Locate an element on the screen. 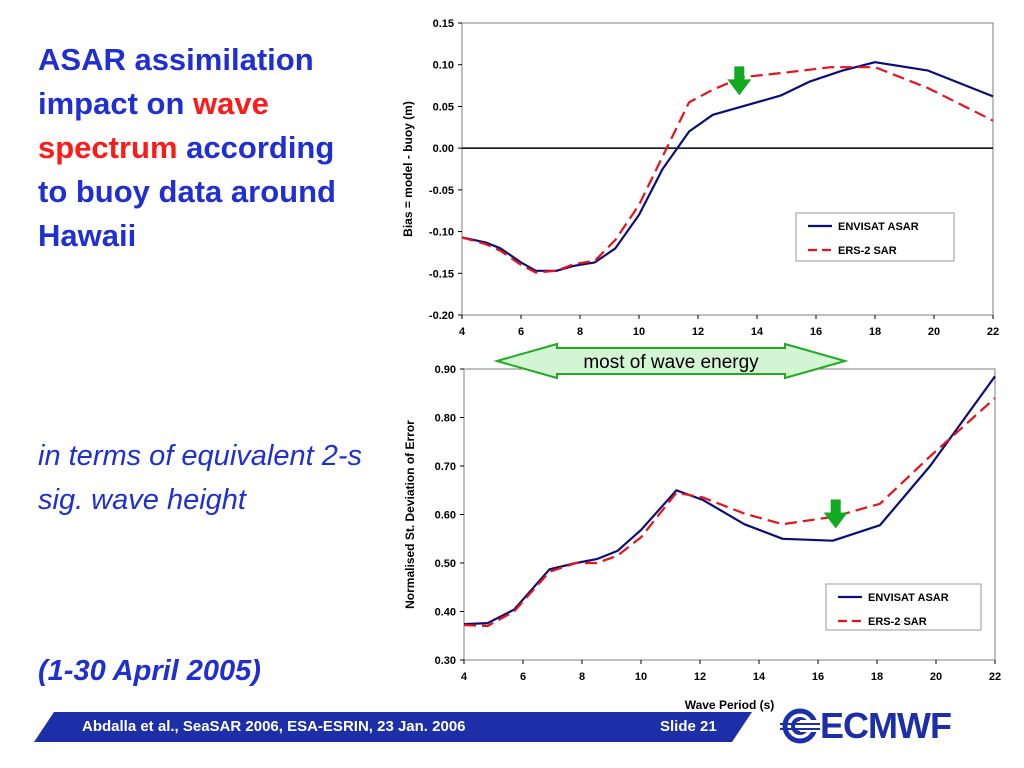 This screenshot has height=768, width=1024. footer-bar is located at coordinates (393, 727).